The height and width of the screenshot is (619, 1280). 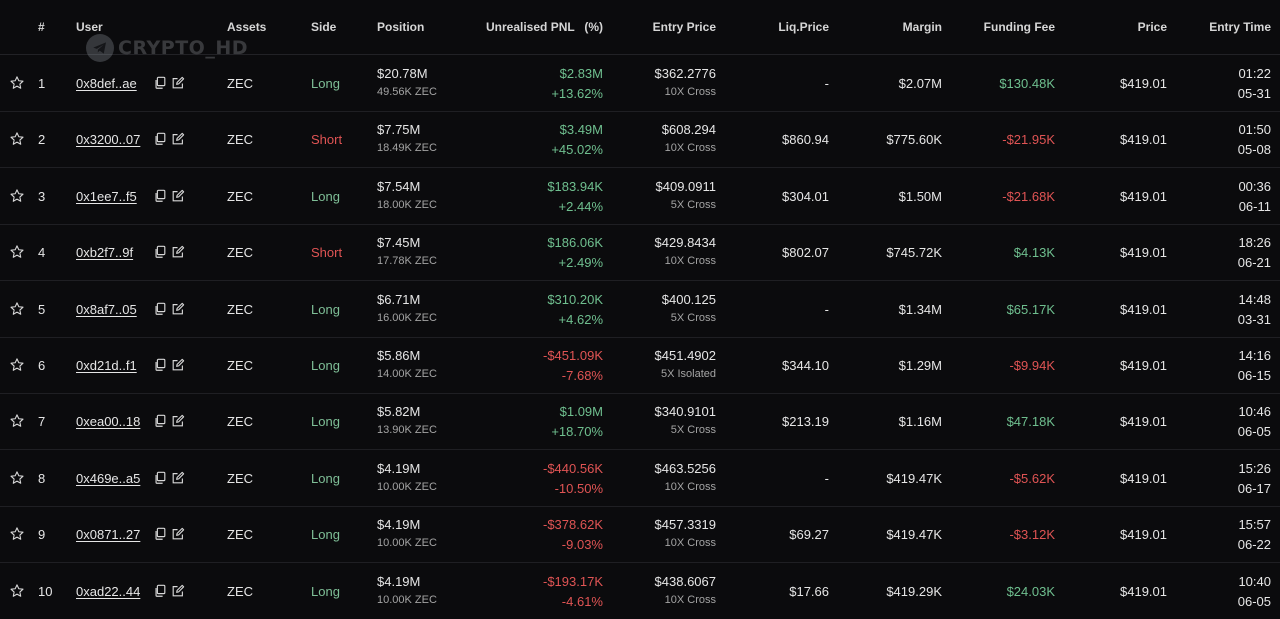 What do you see at coordinates (1254, 150) in the screenshot?
I see `entry-date: 05-08` at bounding box center [1254, 150].